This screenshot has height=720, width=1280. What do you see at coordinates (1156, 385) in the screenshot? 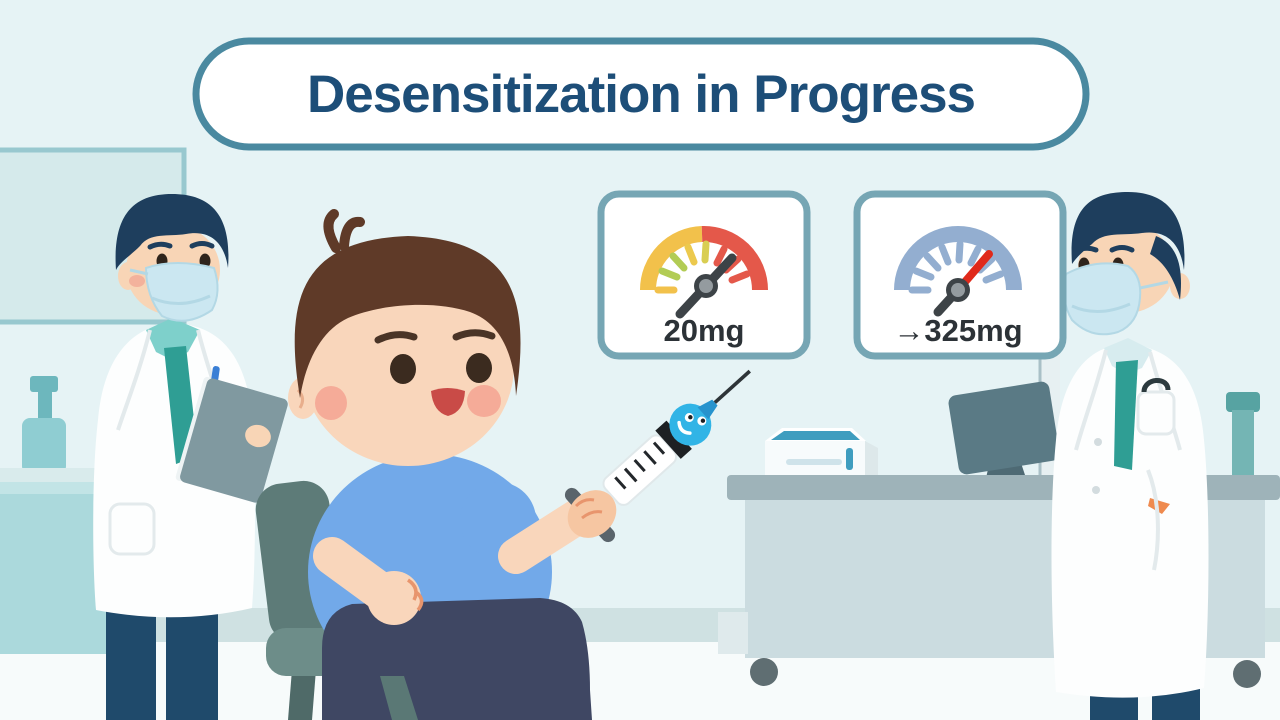
I see `stethoscope-handle-icon` at bounding box center [1156, 385].